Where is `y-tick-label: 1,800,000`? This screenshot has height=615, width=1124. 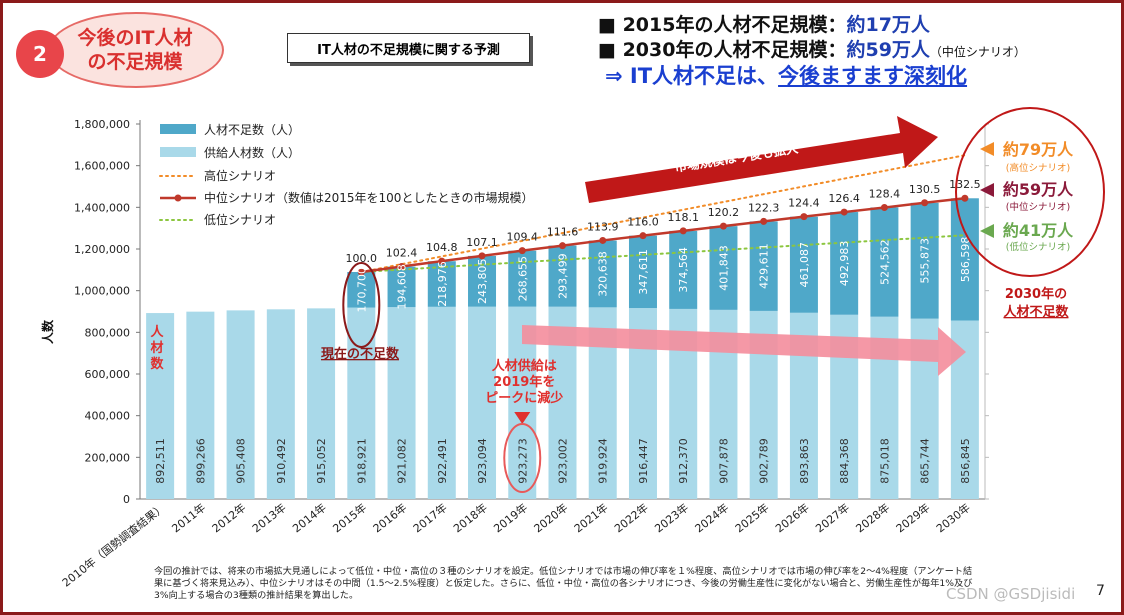
y-tick-label: 1,800,000 is located at coordinates (102, 124).